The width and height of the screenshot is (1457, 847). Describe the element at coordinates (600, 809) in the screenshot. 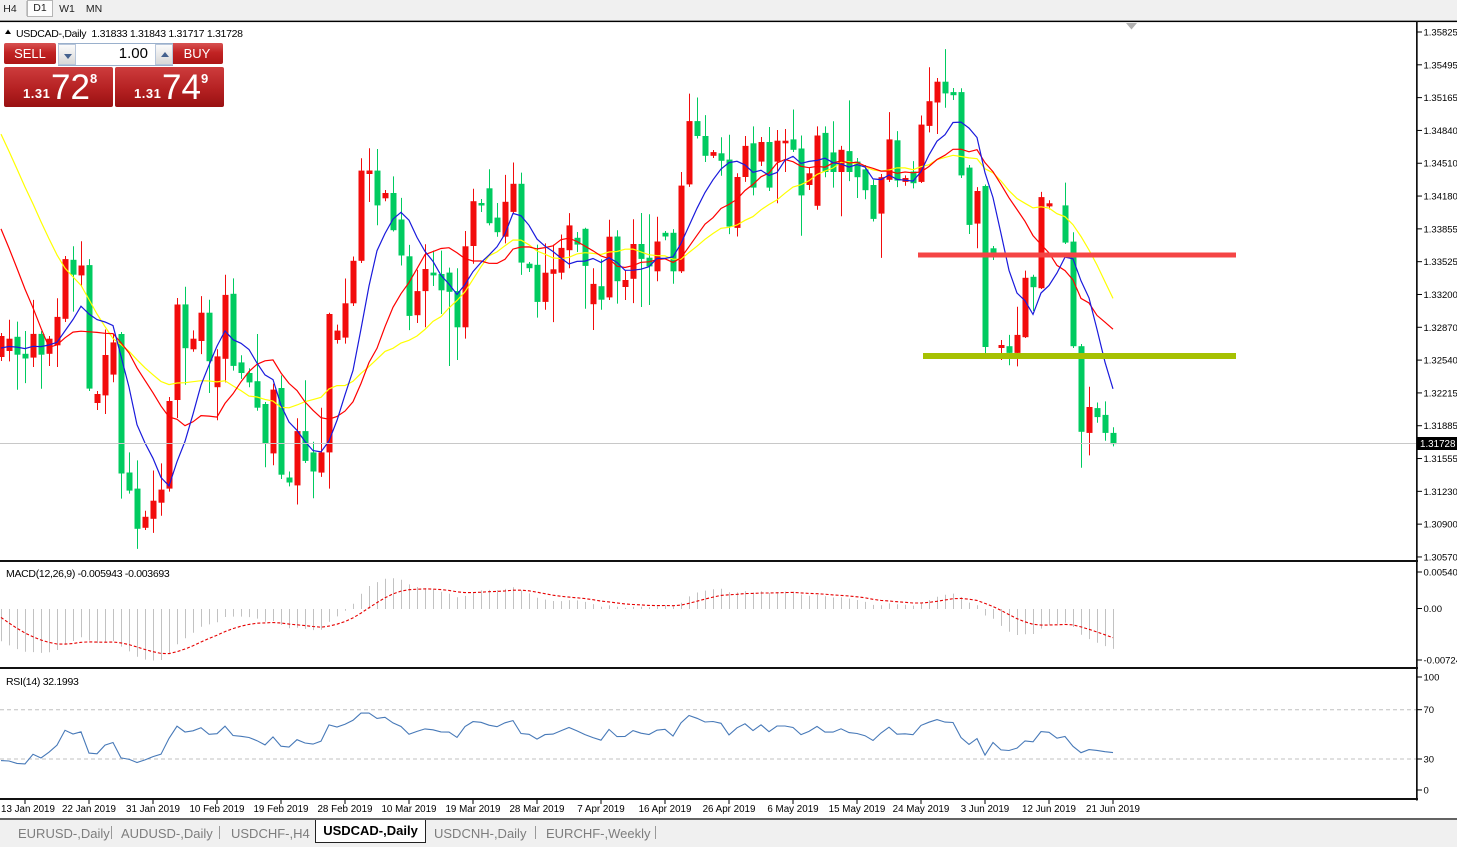

I see `svg-text: 7 Apr 2019` at that location.